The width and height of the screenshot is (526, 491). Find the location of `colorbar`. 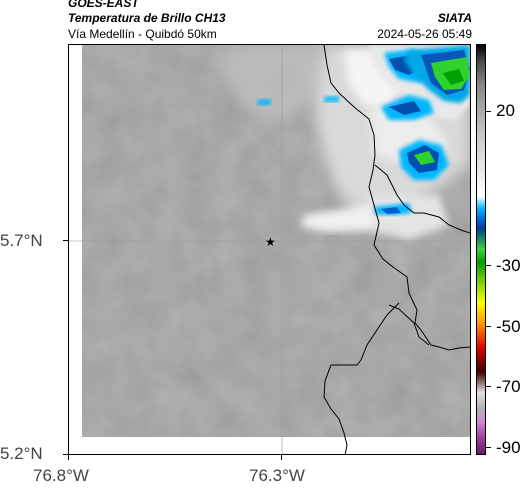

colorbar is located at coordinates (481, 249).